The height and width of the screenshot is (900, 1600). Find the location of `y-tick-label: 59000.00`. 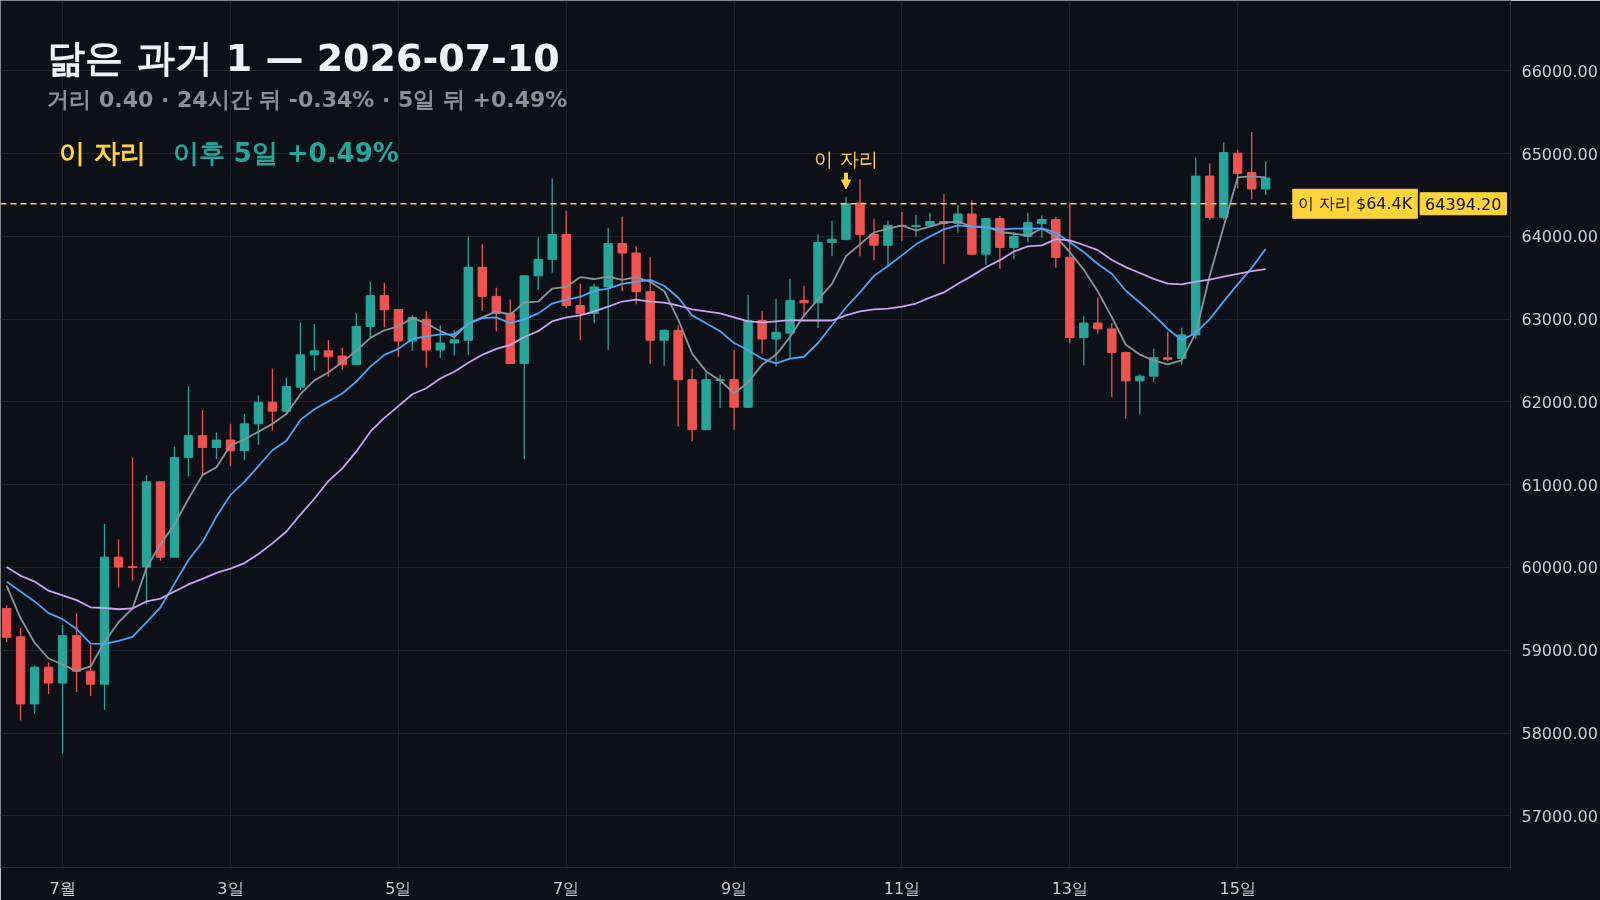

y-tick-label: 59000.00 is located at coordinates (1559, 651).